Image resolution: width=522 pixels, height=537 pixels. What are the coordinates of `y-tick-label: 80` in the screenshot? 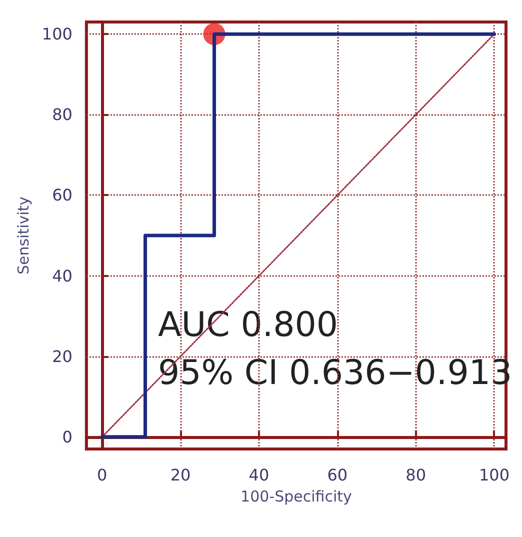 It's located at (62, 114).